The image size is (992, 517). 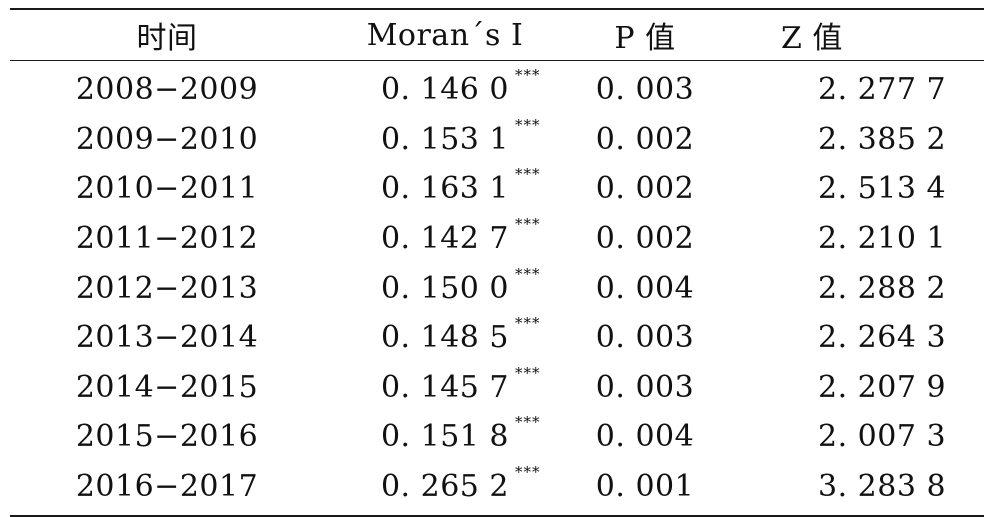 I want to click on morans-i-value: 0. 142 7 ***, so click(x=460, y=236).